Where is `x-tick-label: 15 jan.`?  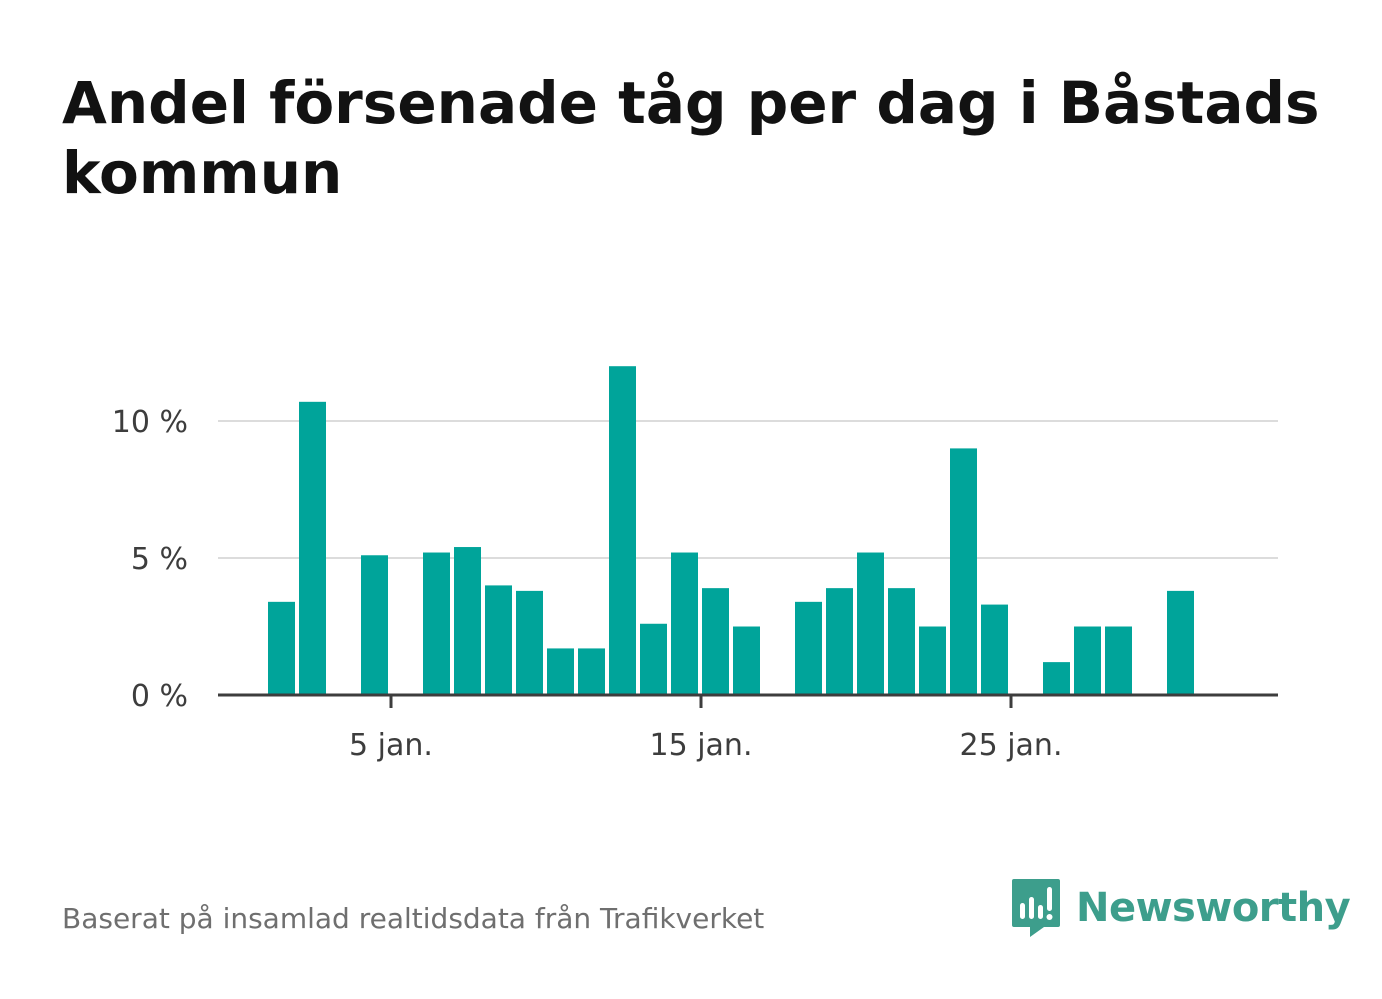
x-tick-label: 15 jan. is located at coordinates (701, 745).